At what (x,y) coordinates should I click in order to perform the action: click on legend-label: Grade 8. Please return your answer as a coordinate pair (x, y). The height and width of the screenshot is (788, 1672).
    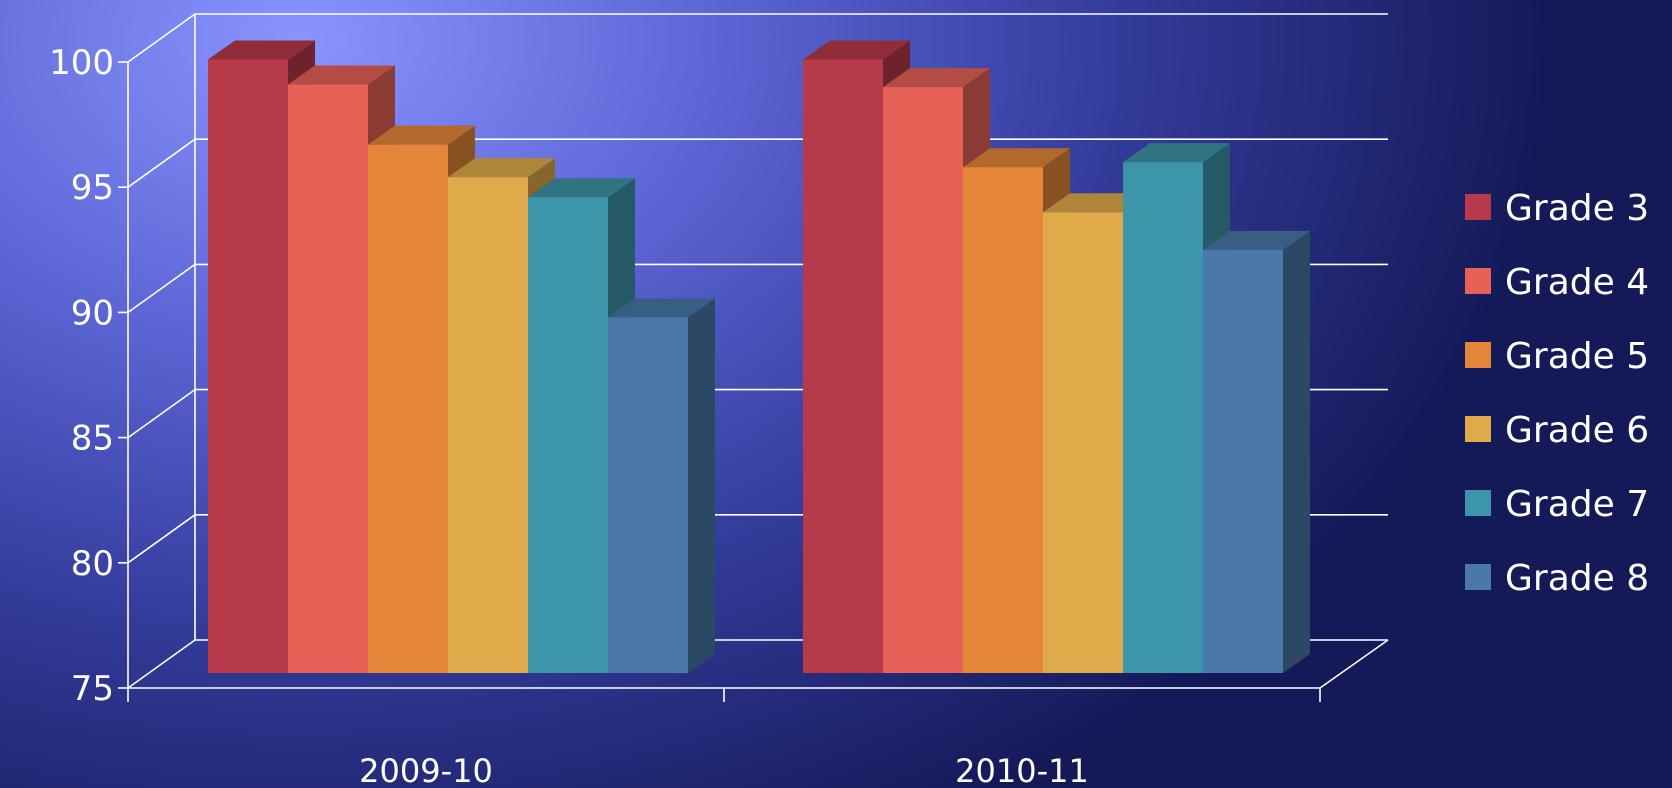
    Looking at the image, I should click on (1577, 578).